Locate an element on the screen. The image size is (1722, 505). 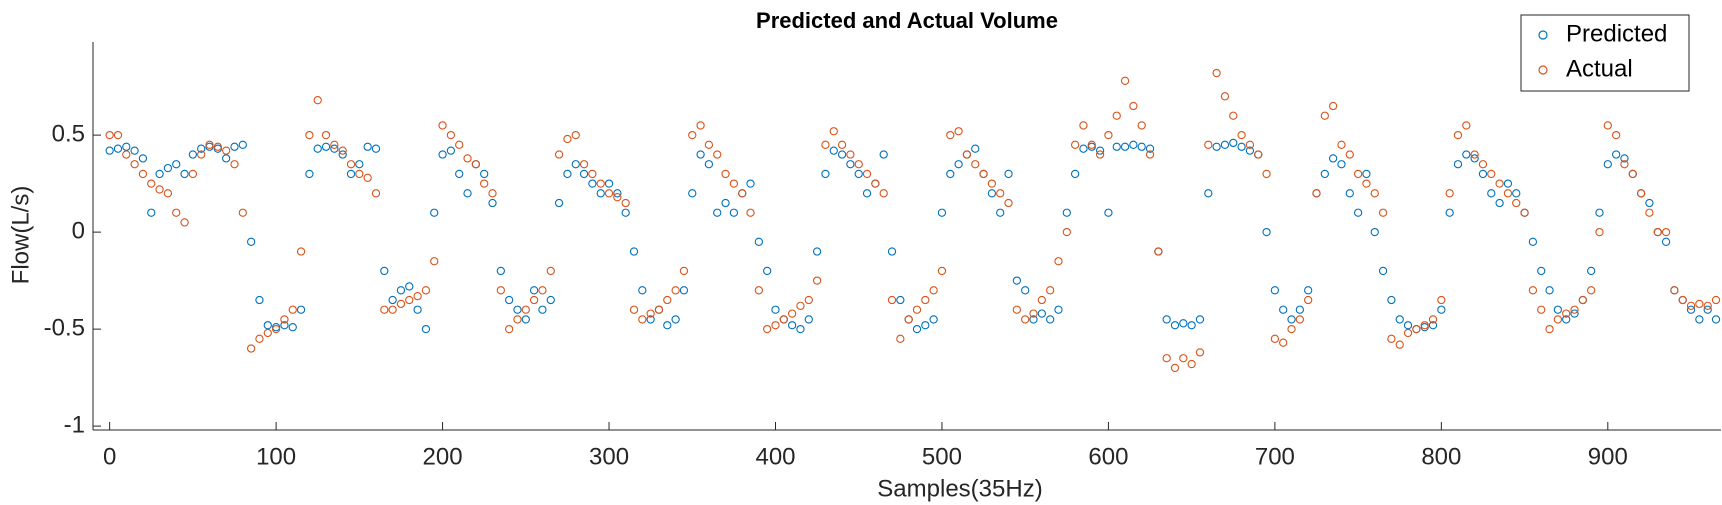
x-tick-label: 900 is located at coordinates (1608, 456).